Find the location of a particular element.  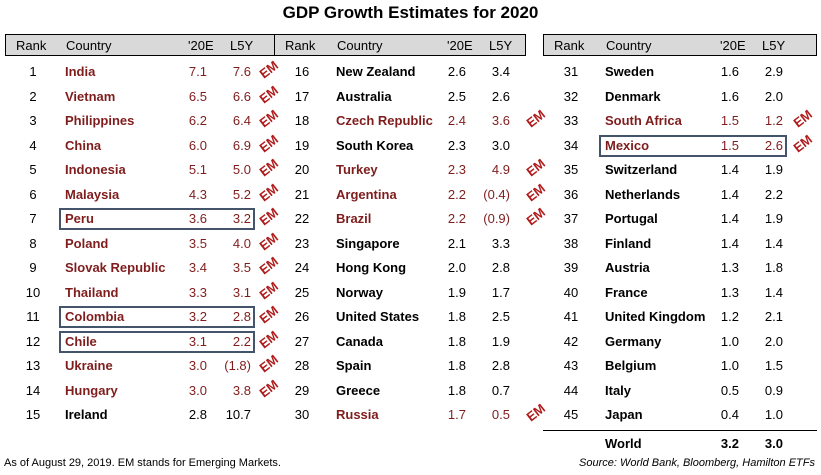

rank-cell: 19 is located at coordinates (302, 145).